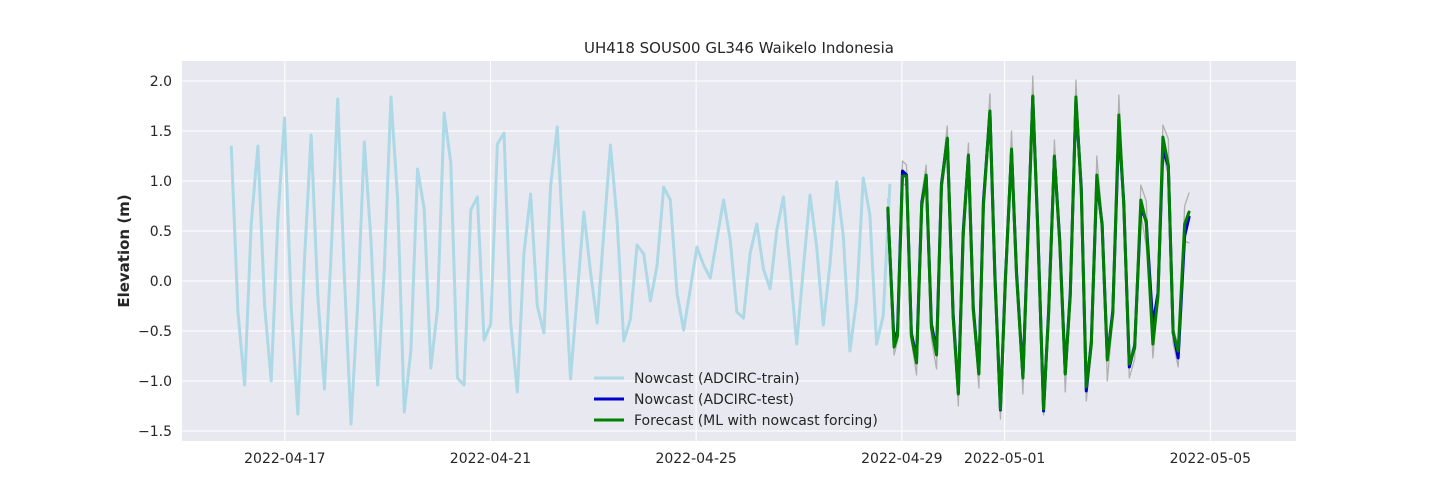 The height and width of the screenshot is (504, 1440). What do you see at coordinates (161, 132) in the screenshot?
I see `y-tick-label: 1.5` at bounding box center [161, 132].